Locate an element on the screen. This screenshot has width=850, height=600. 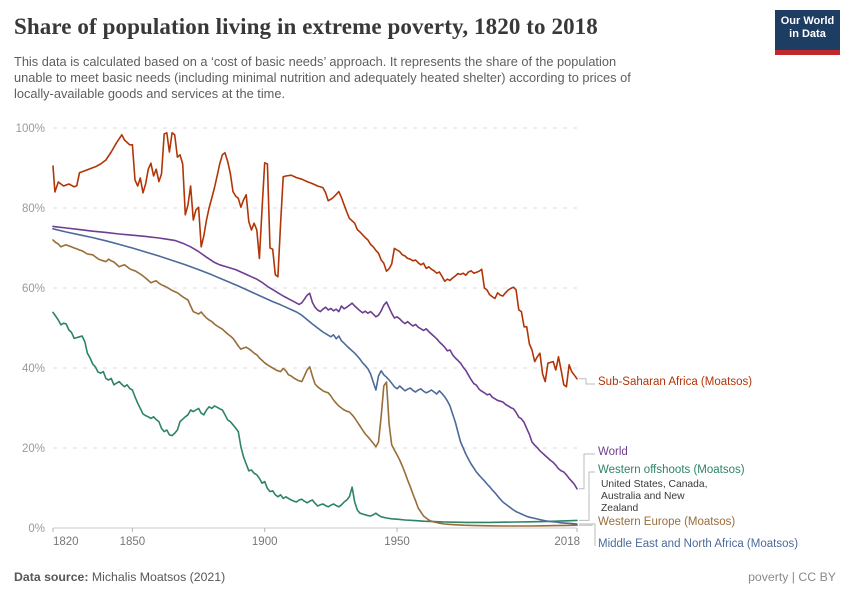
y-axis-tick-label: 60% is located at coordinates (33, 289).